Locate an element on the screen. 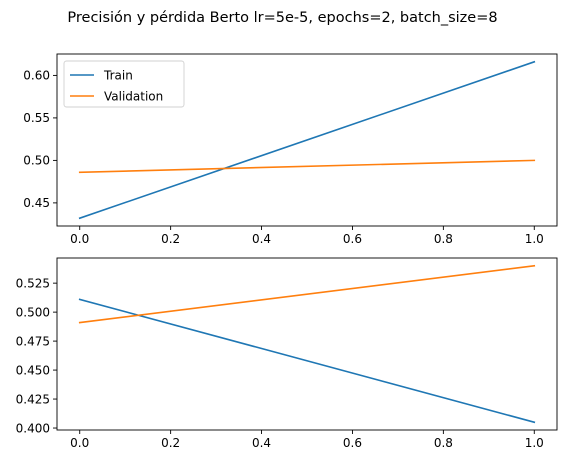  legend-label-train: Train is located at coordinates (118, 75).